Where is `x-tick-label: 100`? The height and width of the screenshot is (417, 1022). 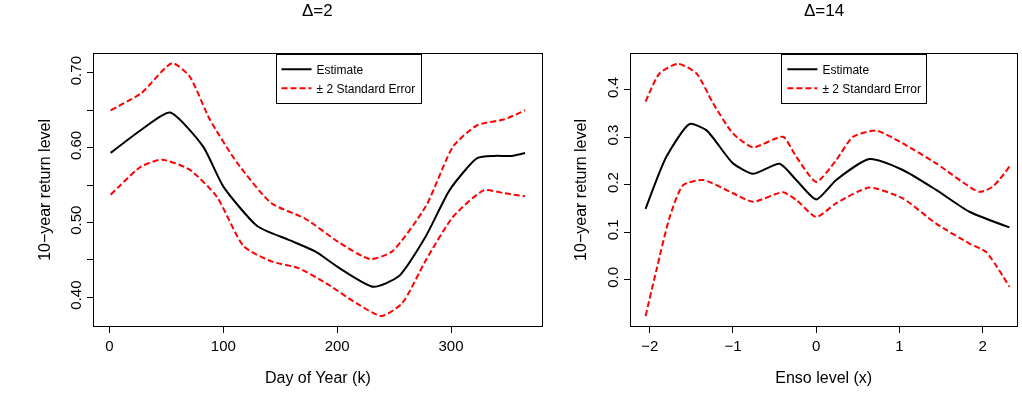
x-tick-label: 100 is located at coordinates (223, 346).